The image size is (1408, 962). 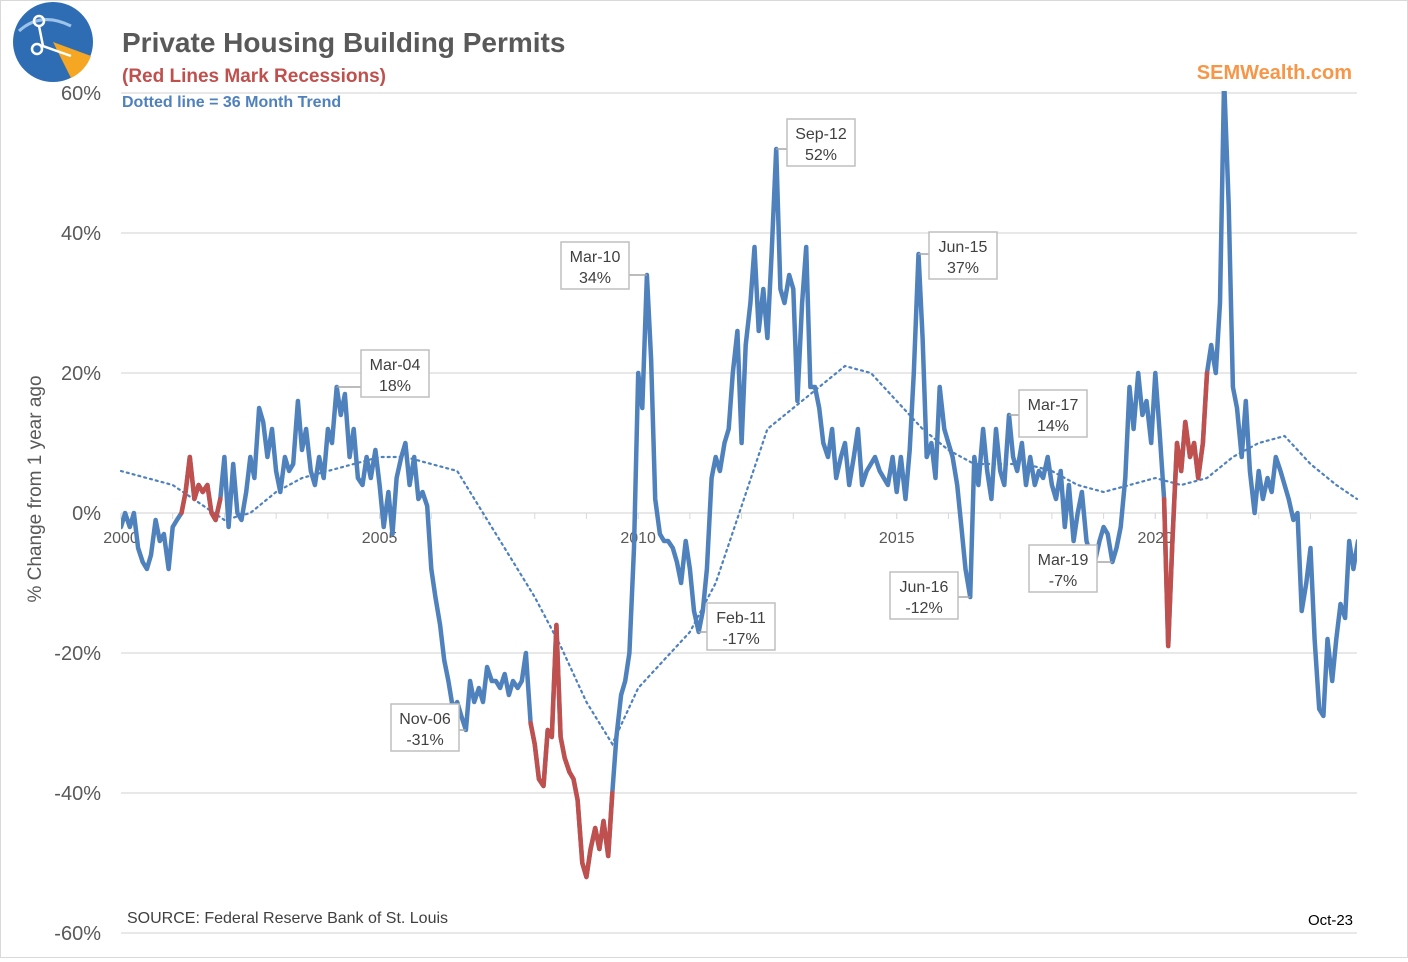 I want to click on callout-date: Feb-11, so click(x=741, y=618).